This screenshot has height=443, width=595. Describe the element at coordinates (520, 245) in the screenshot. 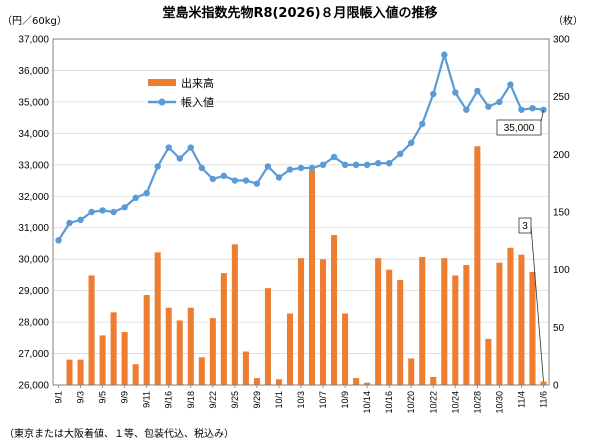

I see `callouts: 35,000 3` at that location.